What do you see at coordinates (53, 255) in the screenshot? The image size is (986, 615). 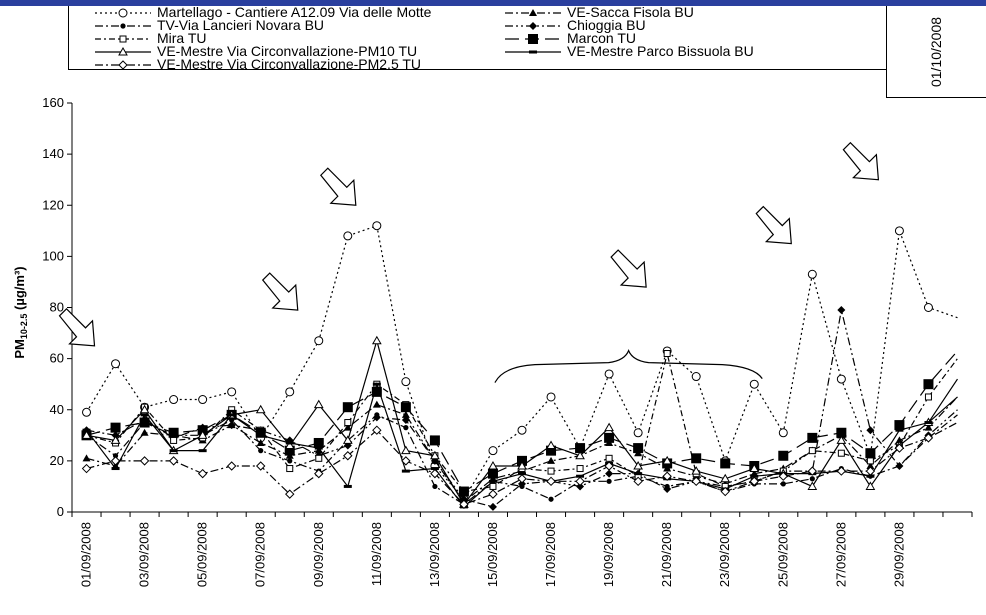 I see `y-tick-label: 100` at bounding box center [53, 255].